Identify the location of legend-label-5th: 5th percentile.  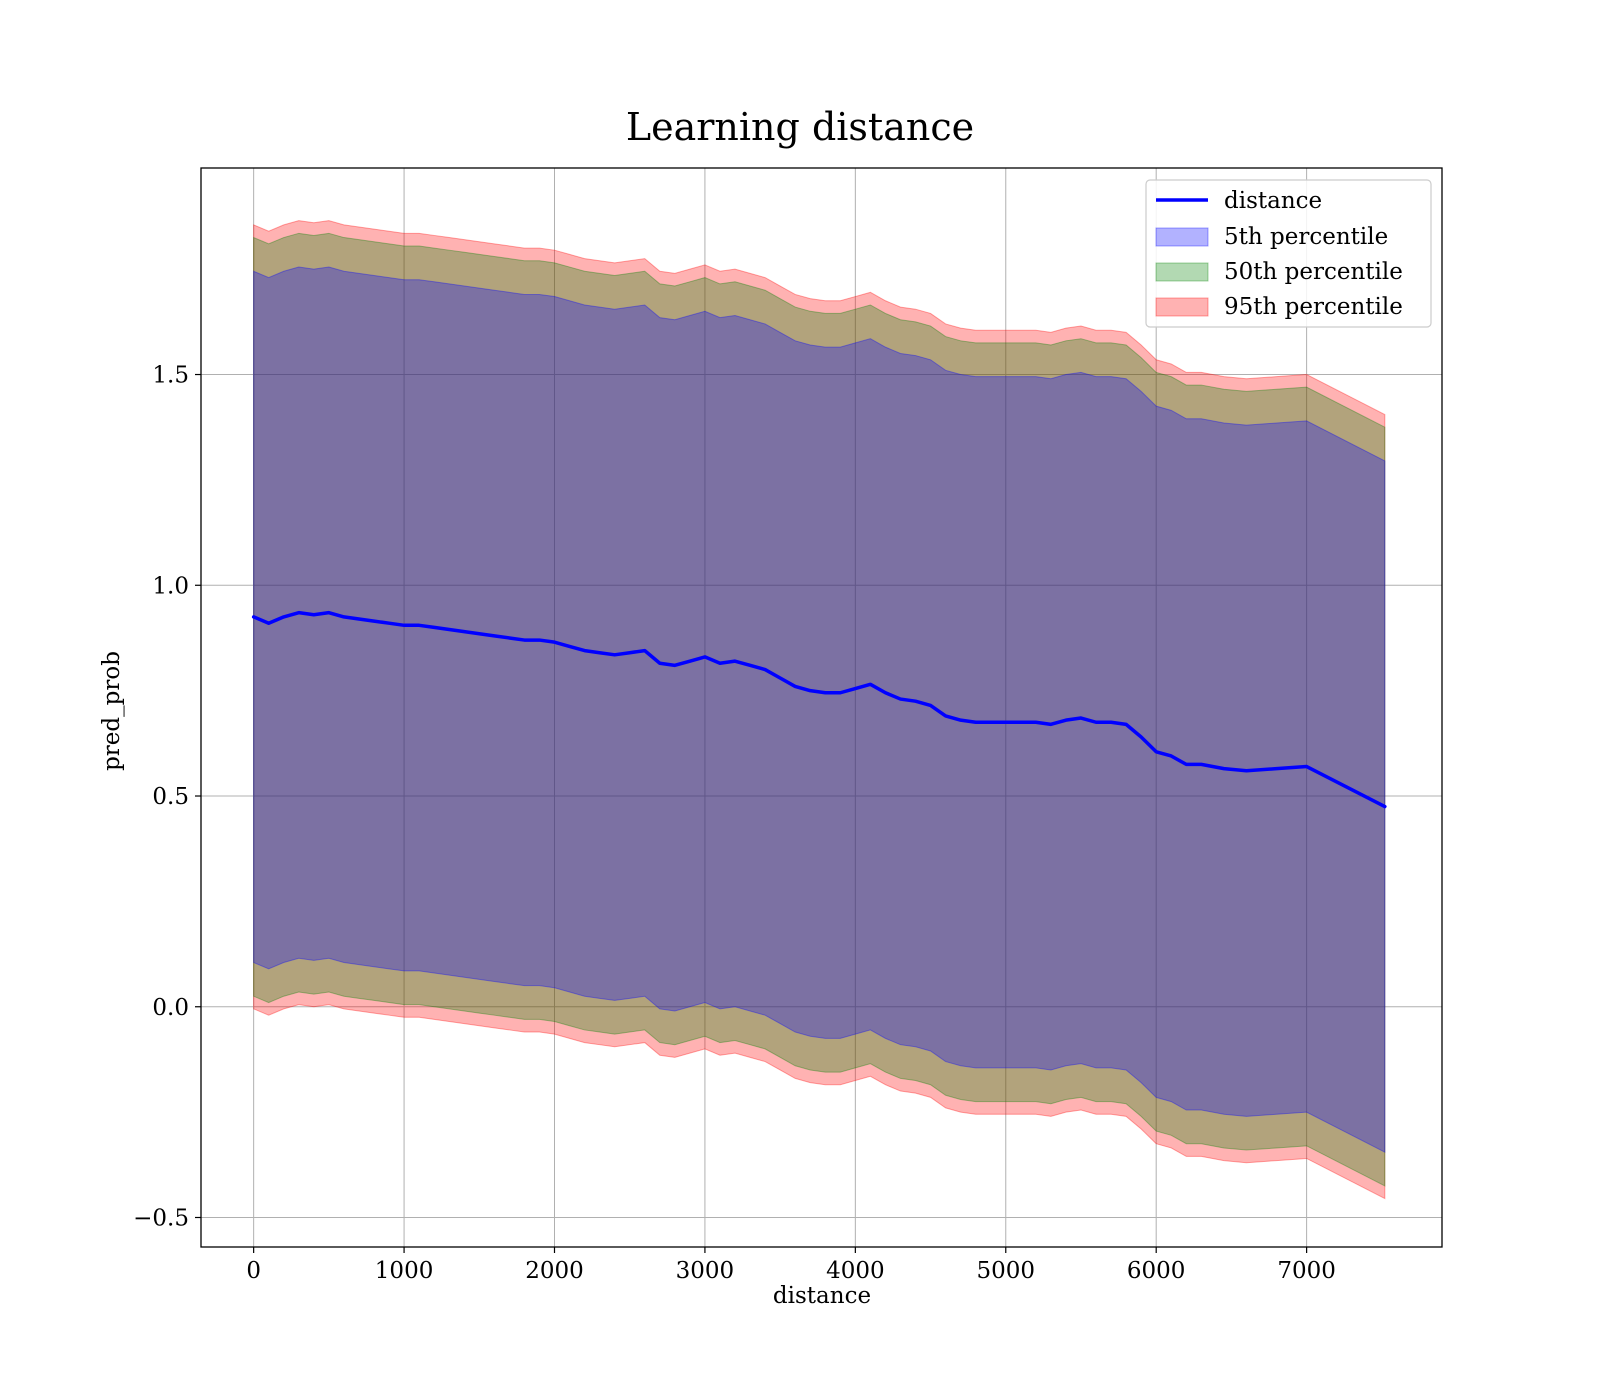
(1306, 237).